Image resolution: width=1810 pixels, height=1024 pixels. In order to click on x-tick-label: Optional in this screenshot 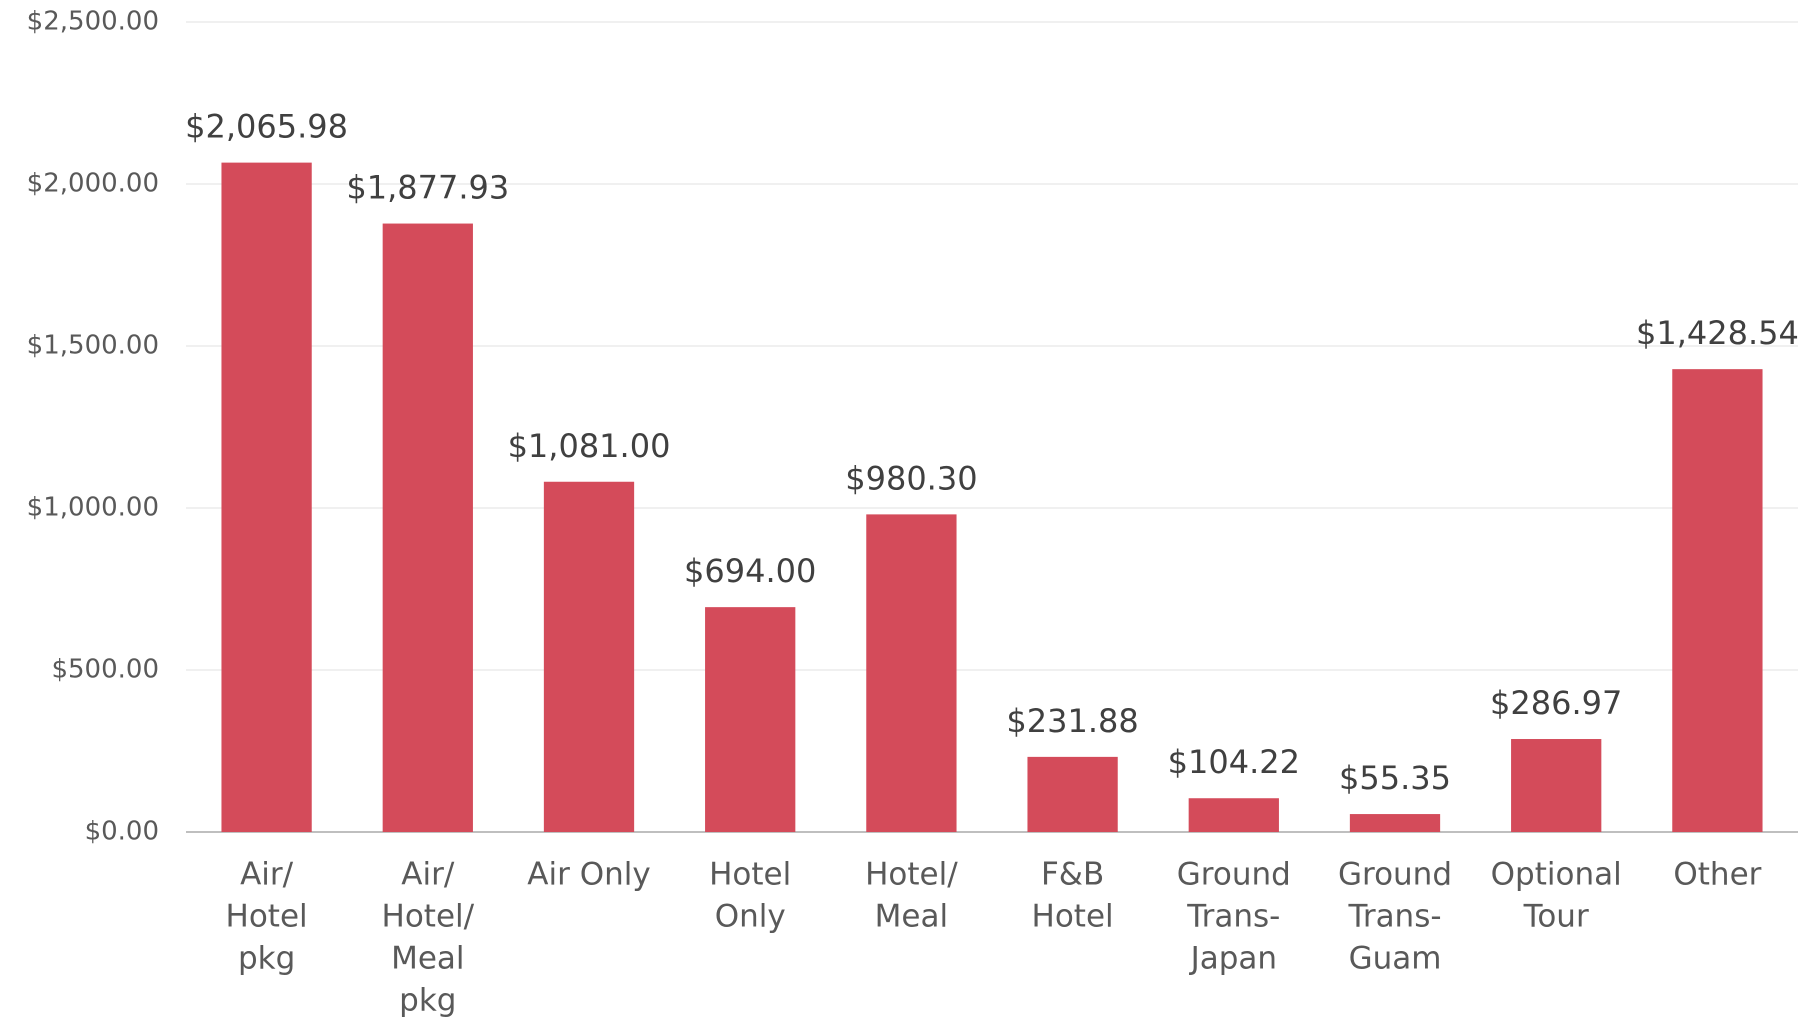, I will do `click(1556, 875)`.